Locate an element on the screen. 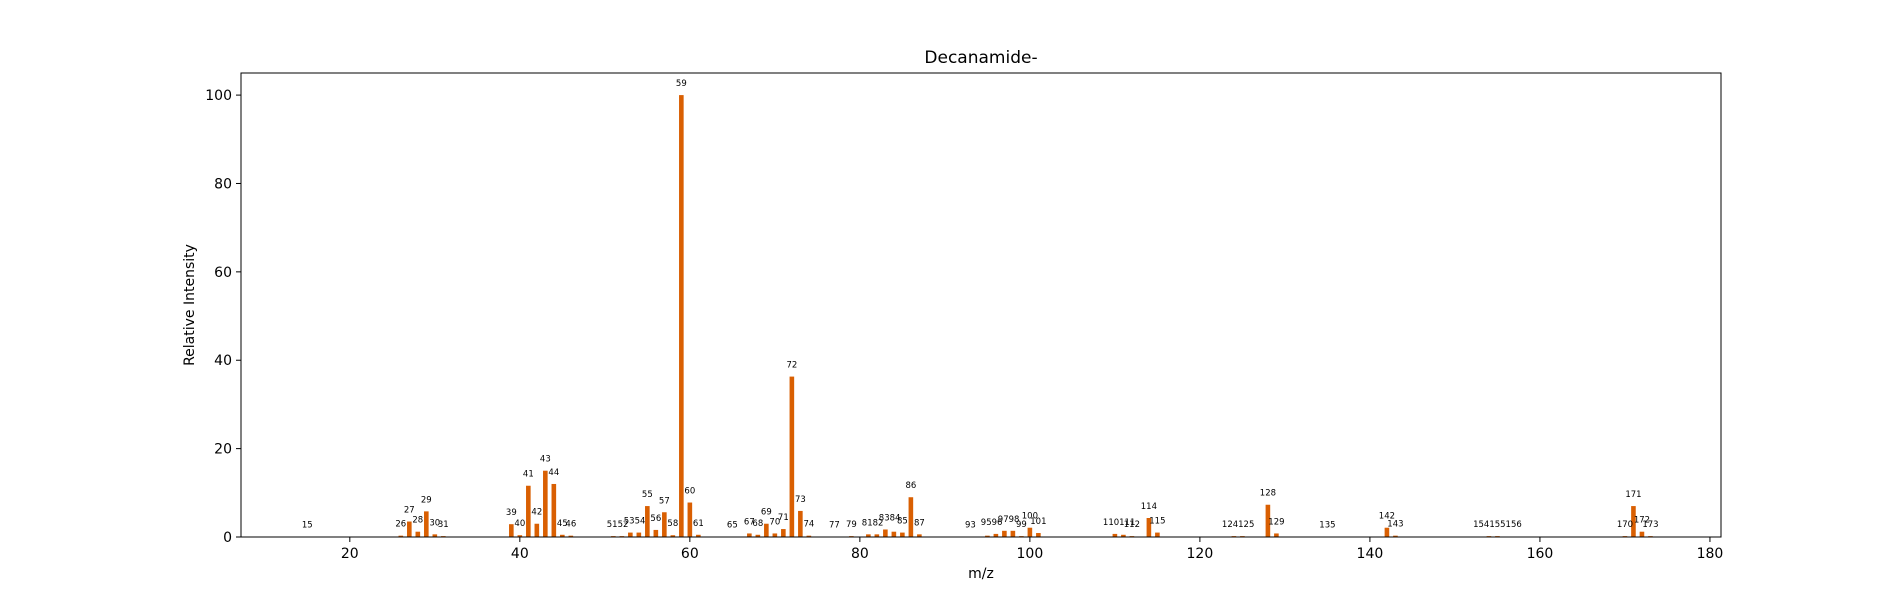 The width and height of the screenshot is (1900, 600). peak-label: 171 is located at coordinates (1633, 495).